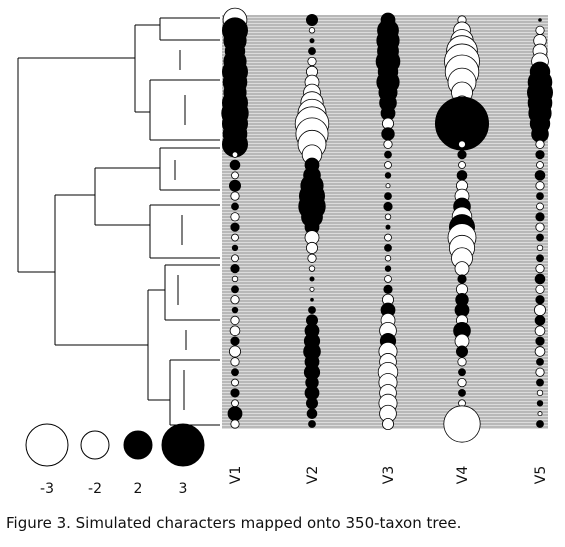 This screenshot has width=565, height=547. Describe the element at coordinates (183, 489) in the screenshot. I see `legend-label: 3` at that location.